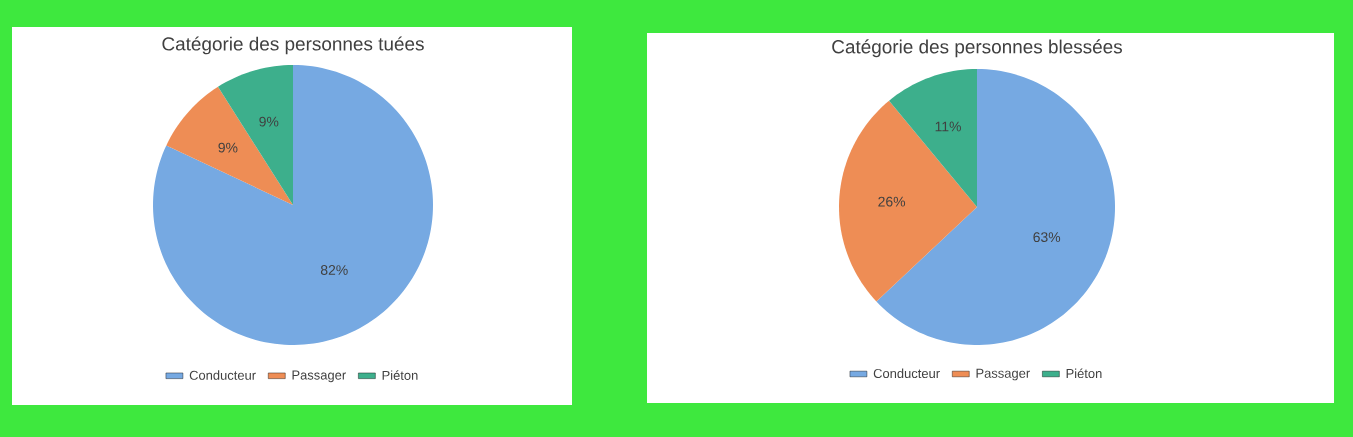  What do you see at coordinates (1047, 237) in the screenshot?
I see `data-label: 63%` at bounding box center [1047, 237].